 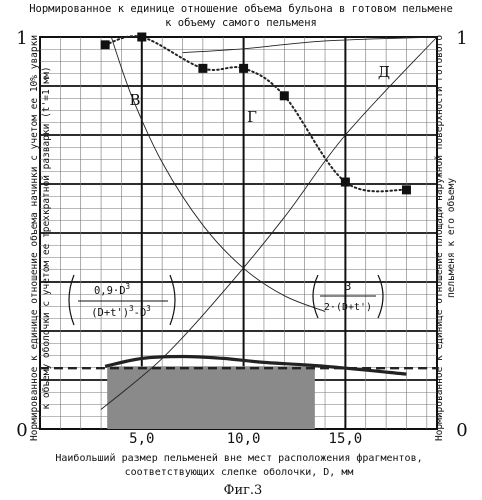 I want to click on x-tick-label: 10,0, so click(x=244, y=439).